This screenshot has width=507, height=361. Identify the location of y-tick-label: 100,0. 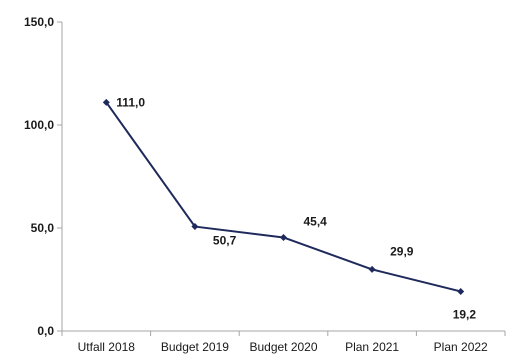
(39, 125).